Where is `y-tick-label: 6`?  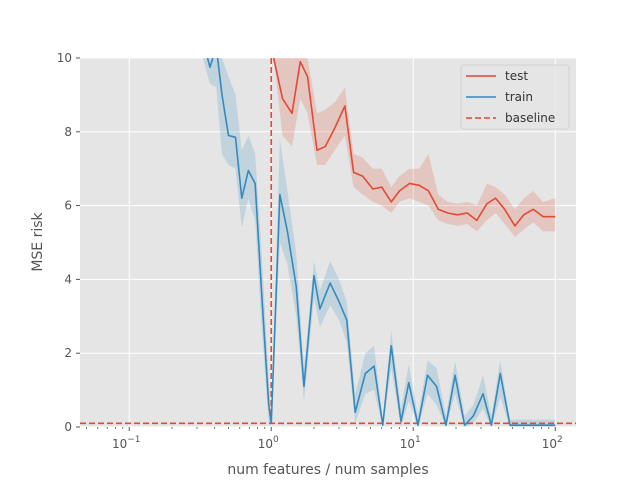 y-tick-label: 6 is located at coordinates (68, 206).